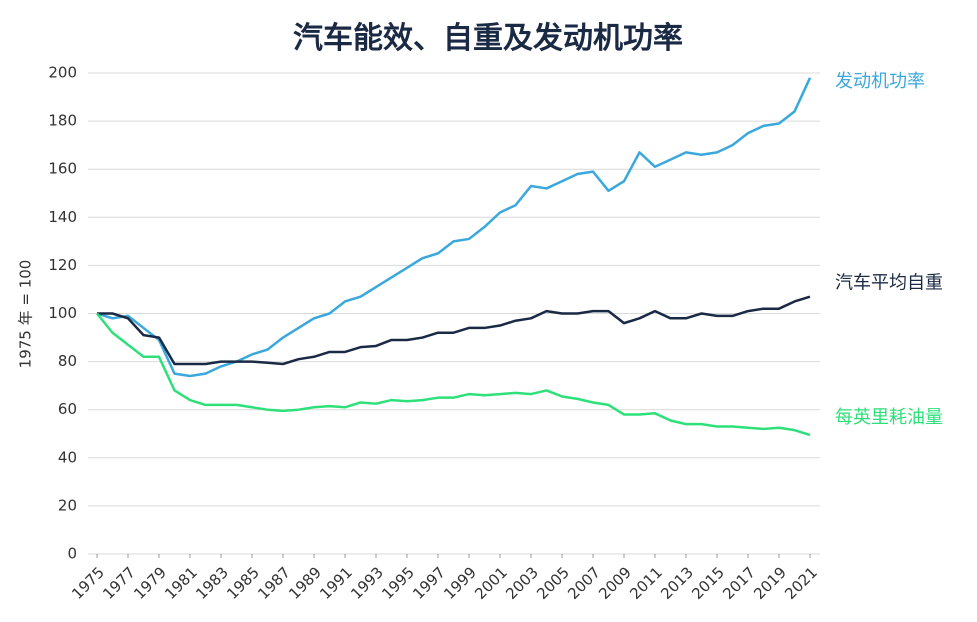 This screenshot has height=622, width=977. What do you see at coordinates (460, 583) in the screenshot?
I see `x-tick-label: 1999` at bounding box center [460, 583].